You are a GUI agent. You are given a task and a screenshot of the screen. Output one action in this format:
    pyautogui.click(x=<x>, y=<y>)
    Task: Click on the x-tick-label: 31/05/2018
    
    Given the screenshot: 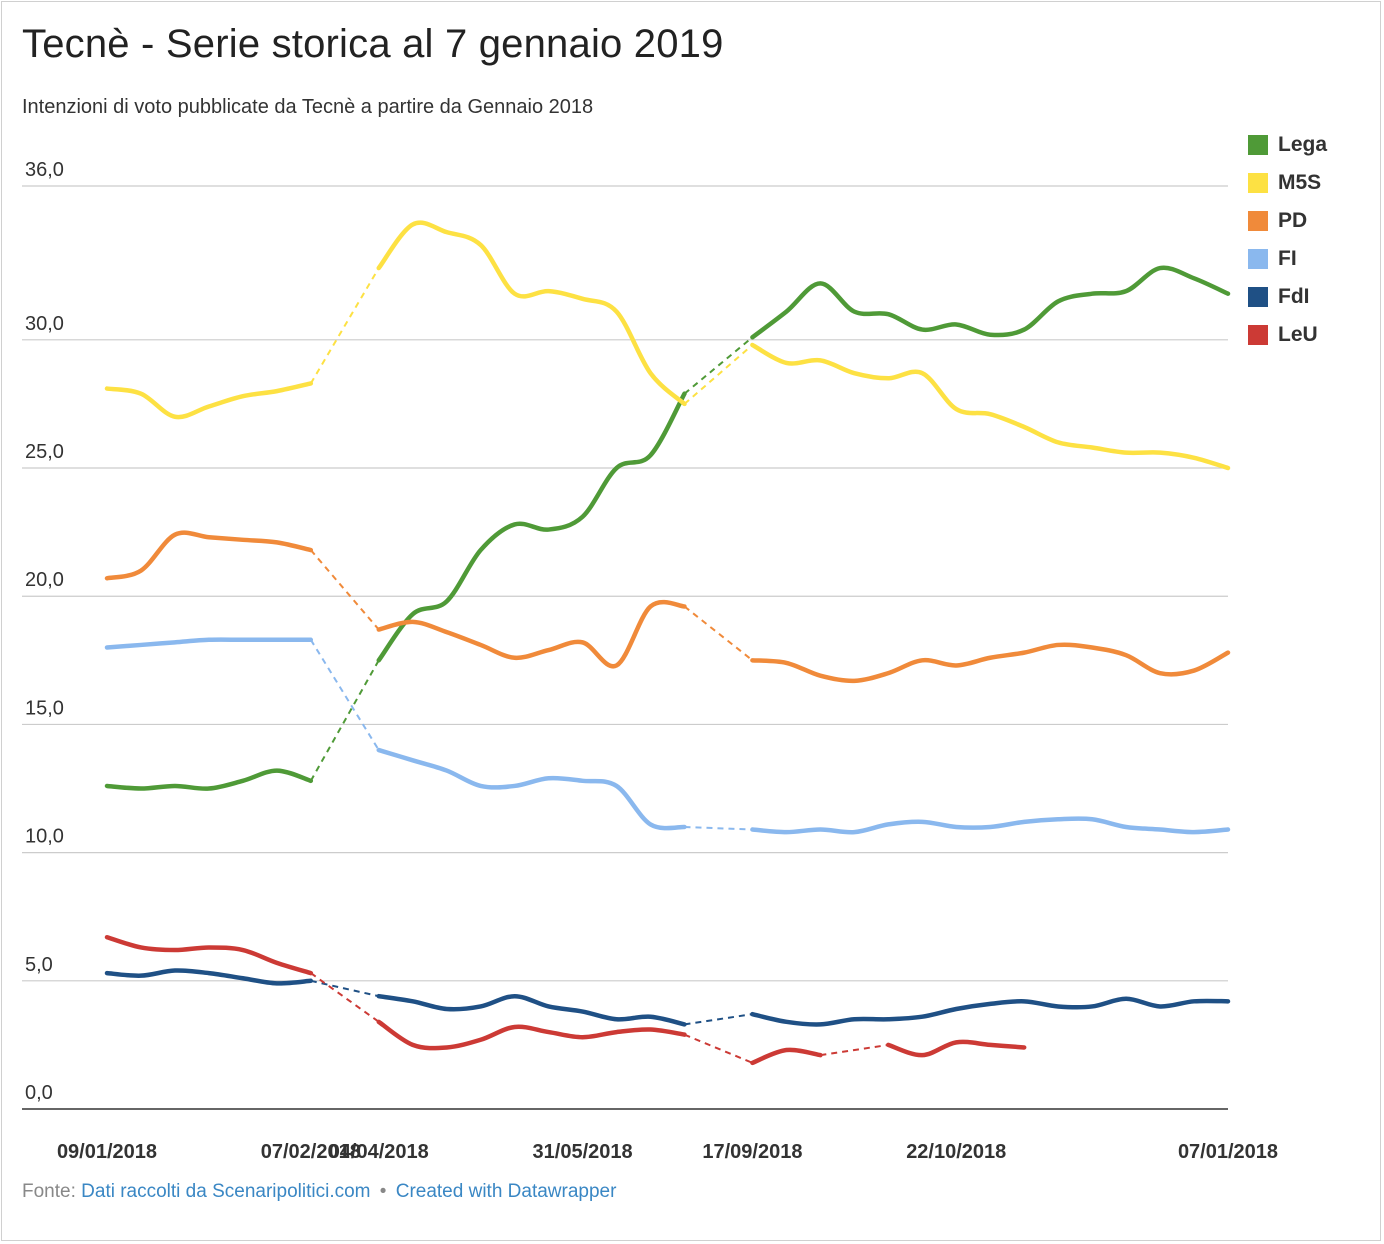 What is the action you would take?
    pyautogui.click(x=583, y=1152)
    